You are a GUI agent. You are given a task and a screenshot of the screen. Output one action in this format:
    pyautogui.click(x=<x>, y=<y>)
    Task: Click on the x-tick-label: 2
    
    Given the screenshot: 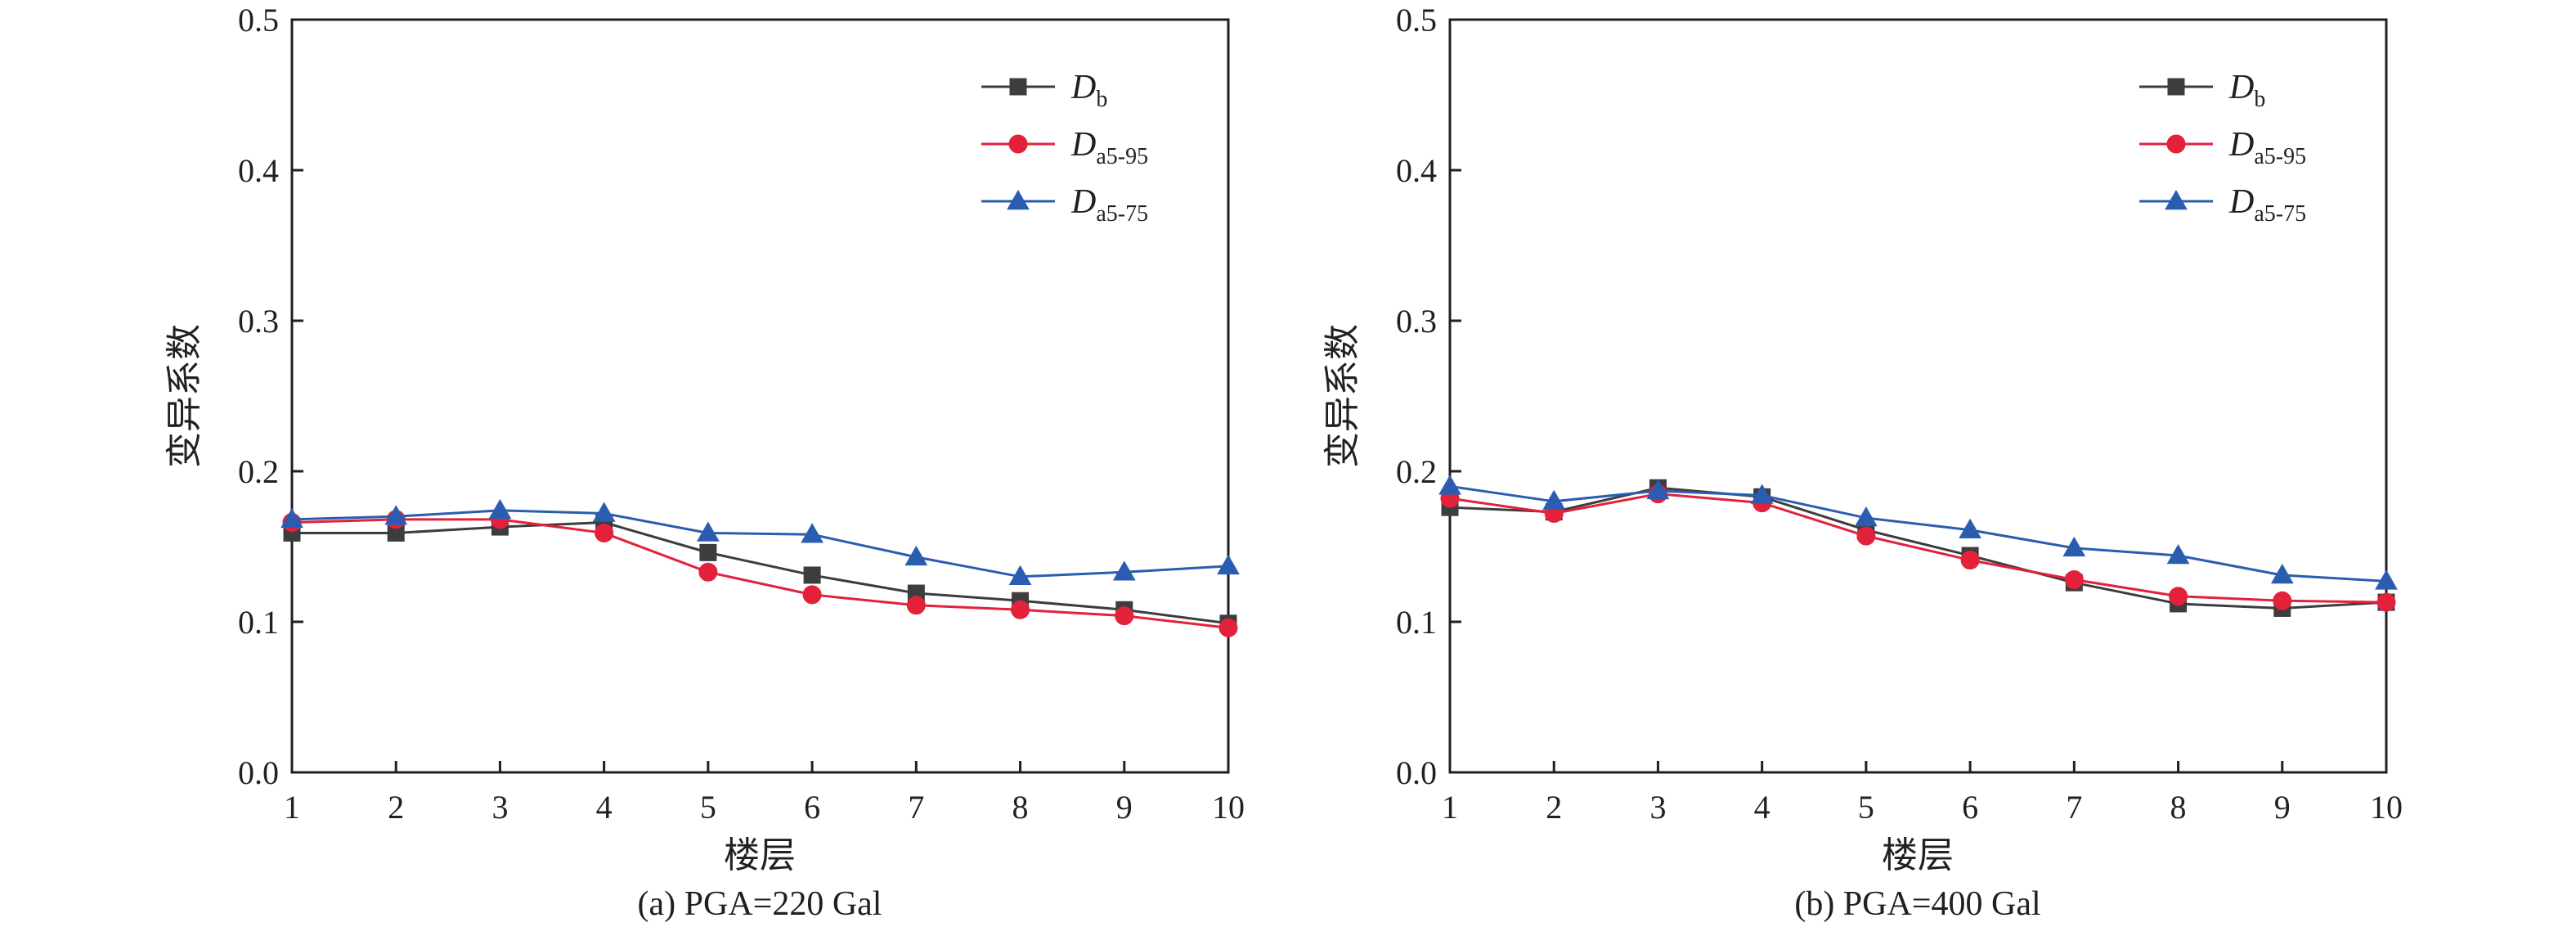 What is the action you would take?
    pyautogui.click(x=396, y=808)
    